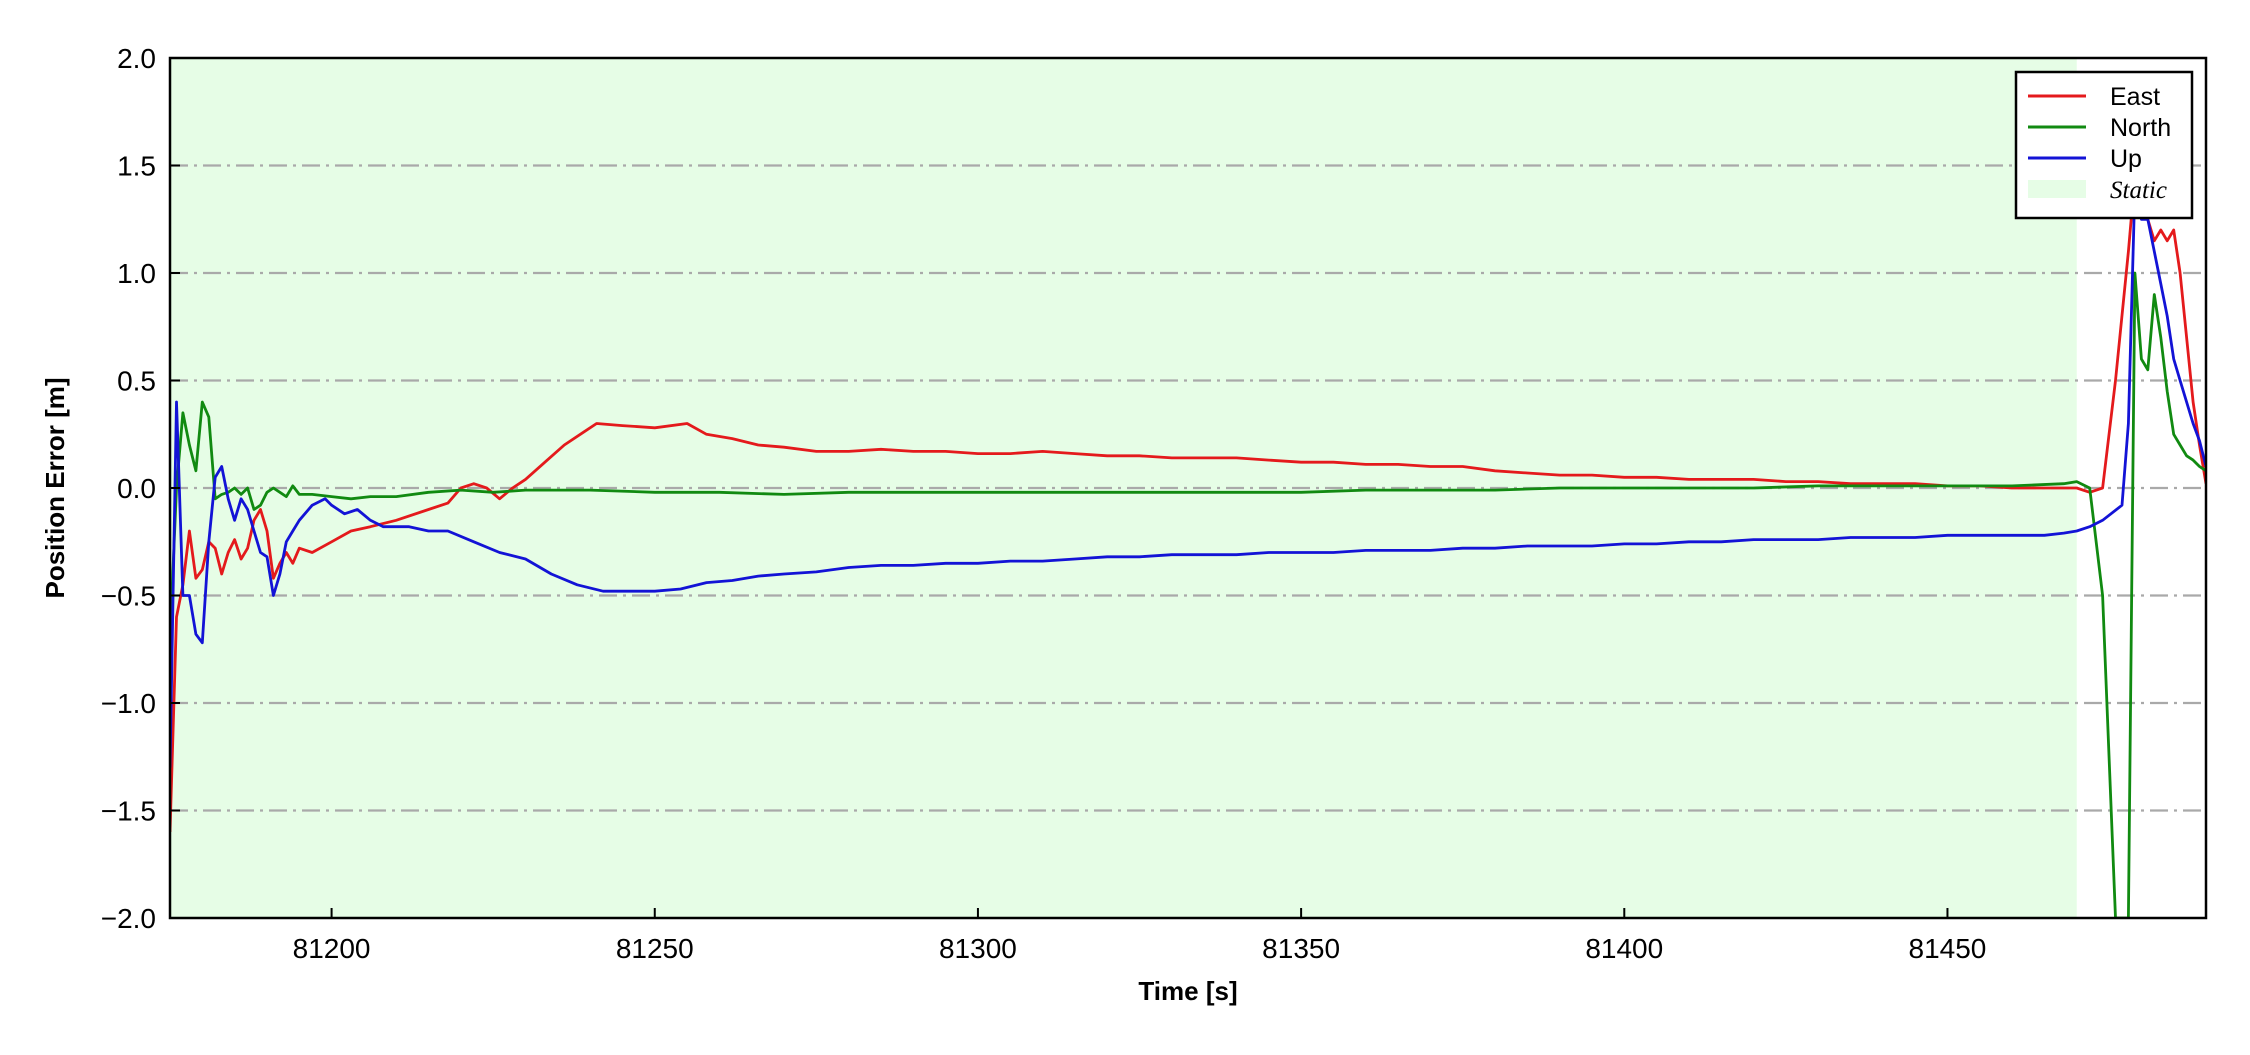  Describe the element at coordinates (2138, 190) in the screenshot. I see `legend-label-static: Static` at that location.